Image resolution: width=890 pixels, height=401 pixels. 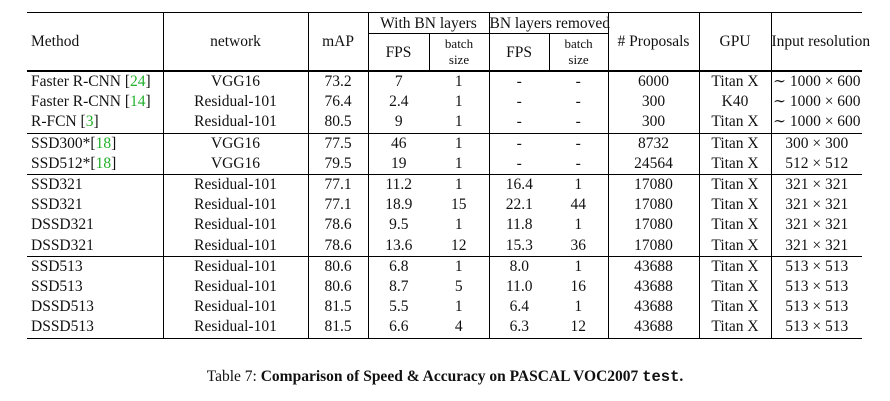 I want to click on cell-input-resolution: 513 × 513, so click(x=817, y=266).